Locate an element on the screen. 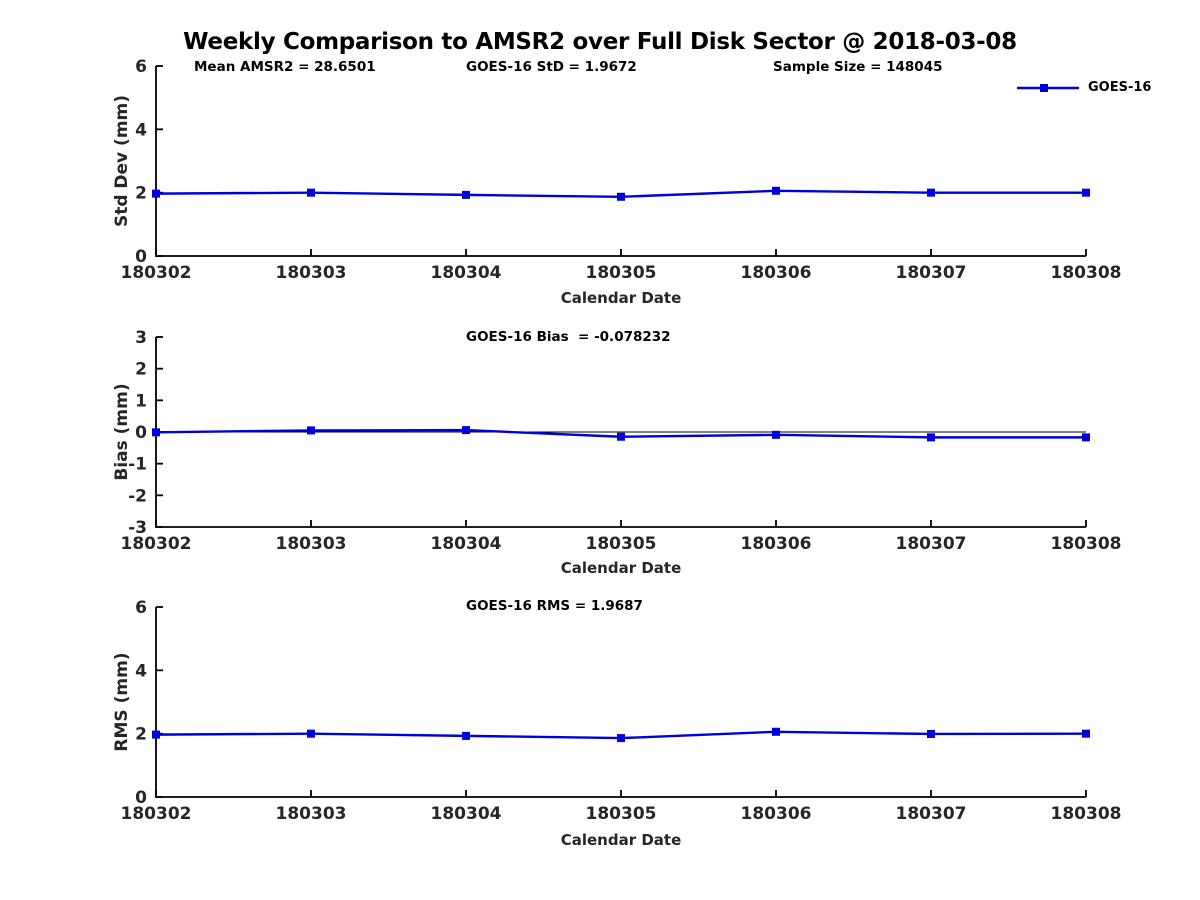 Image resolution: width=1200 pixels, height=900 pixels. legend: GOES-16 is located at coordinates (1083, 87).